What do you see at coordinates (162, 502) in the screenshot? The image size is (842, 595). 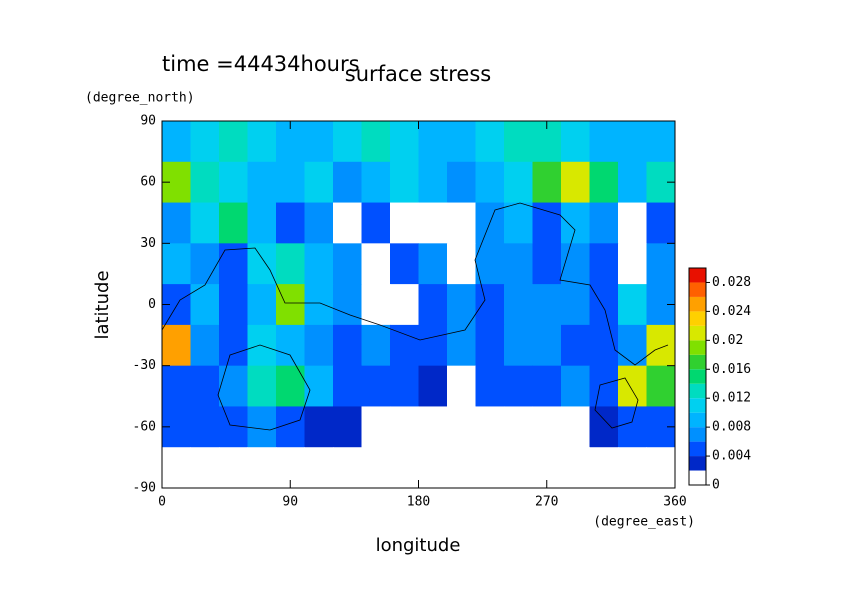 I see `x-tick-label: 0` at bounding box center [162, 502].